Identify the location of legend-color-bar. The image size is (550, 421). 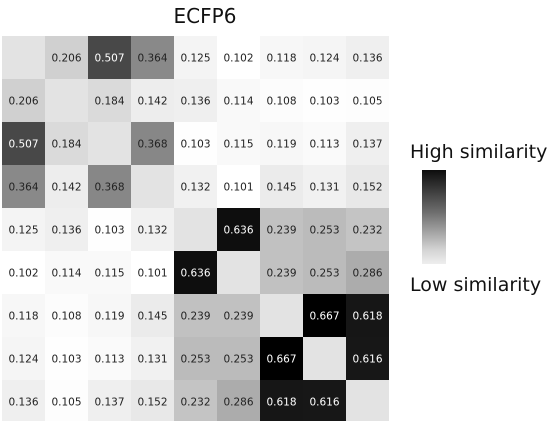
(434, 217).